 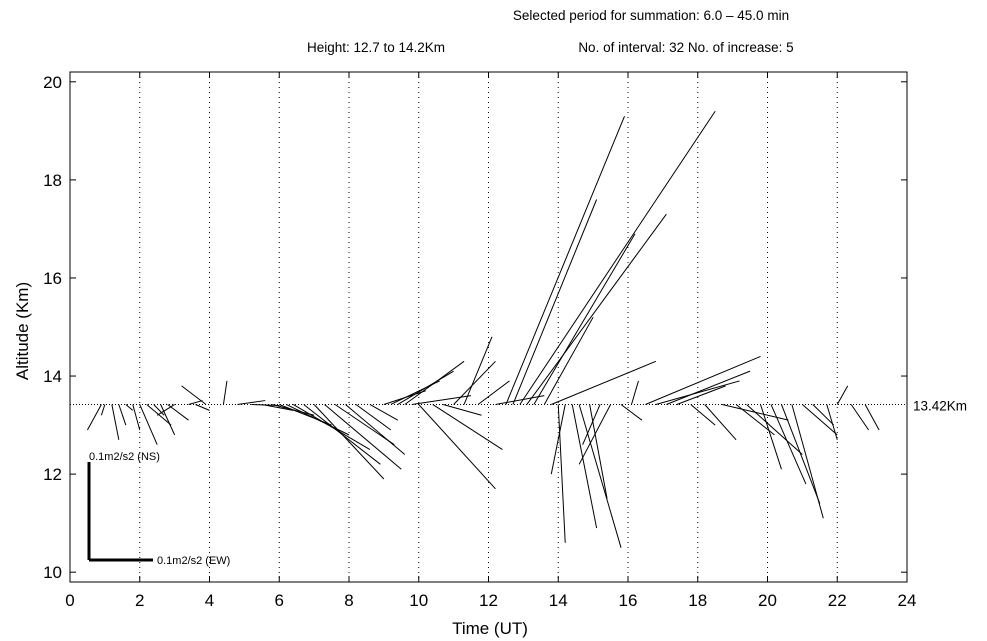 What do you see at coordinates (558, 600) in the screenshot?
I see `x-tick-label-7: 14` at bounding box center [558, 600].